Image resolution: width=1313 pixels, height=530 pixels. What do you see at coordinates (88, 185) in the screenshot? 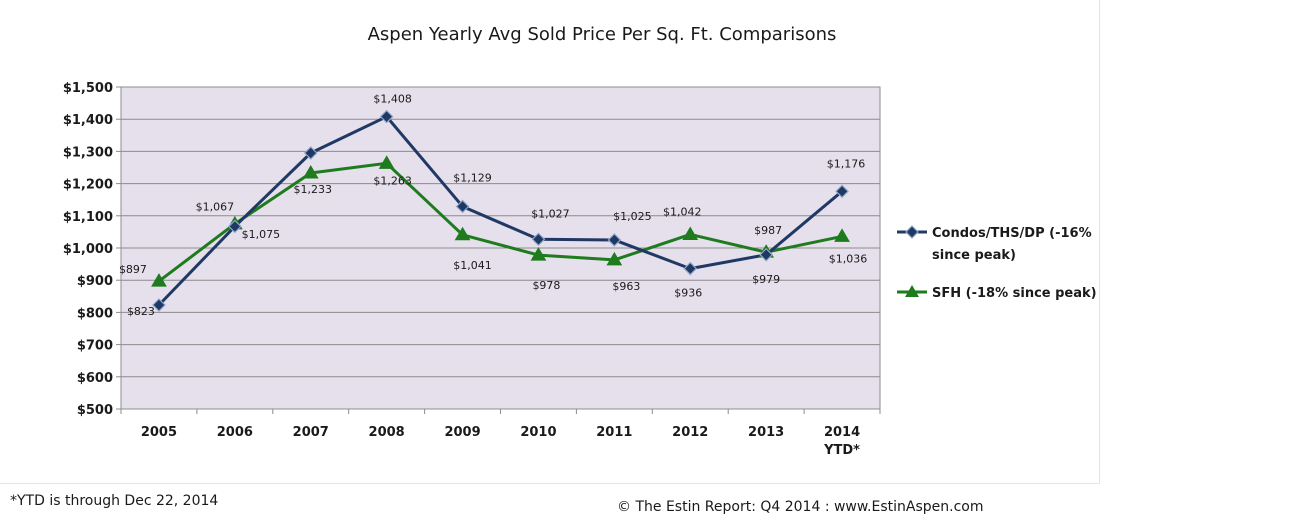
I see `y-tick-label: $1,200` at bounding box center [88, 185].